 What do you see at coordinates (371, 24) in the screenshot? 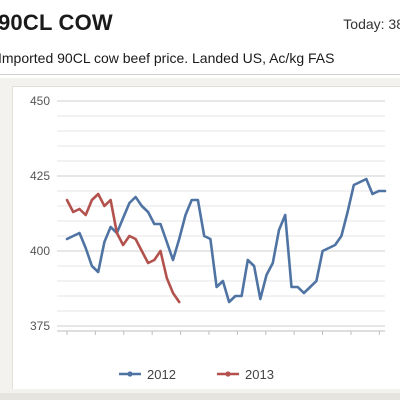
I see `today-value: Today: 38` at bounding box center [371, 24].